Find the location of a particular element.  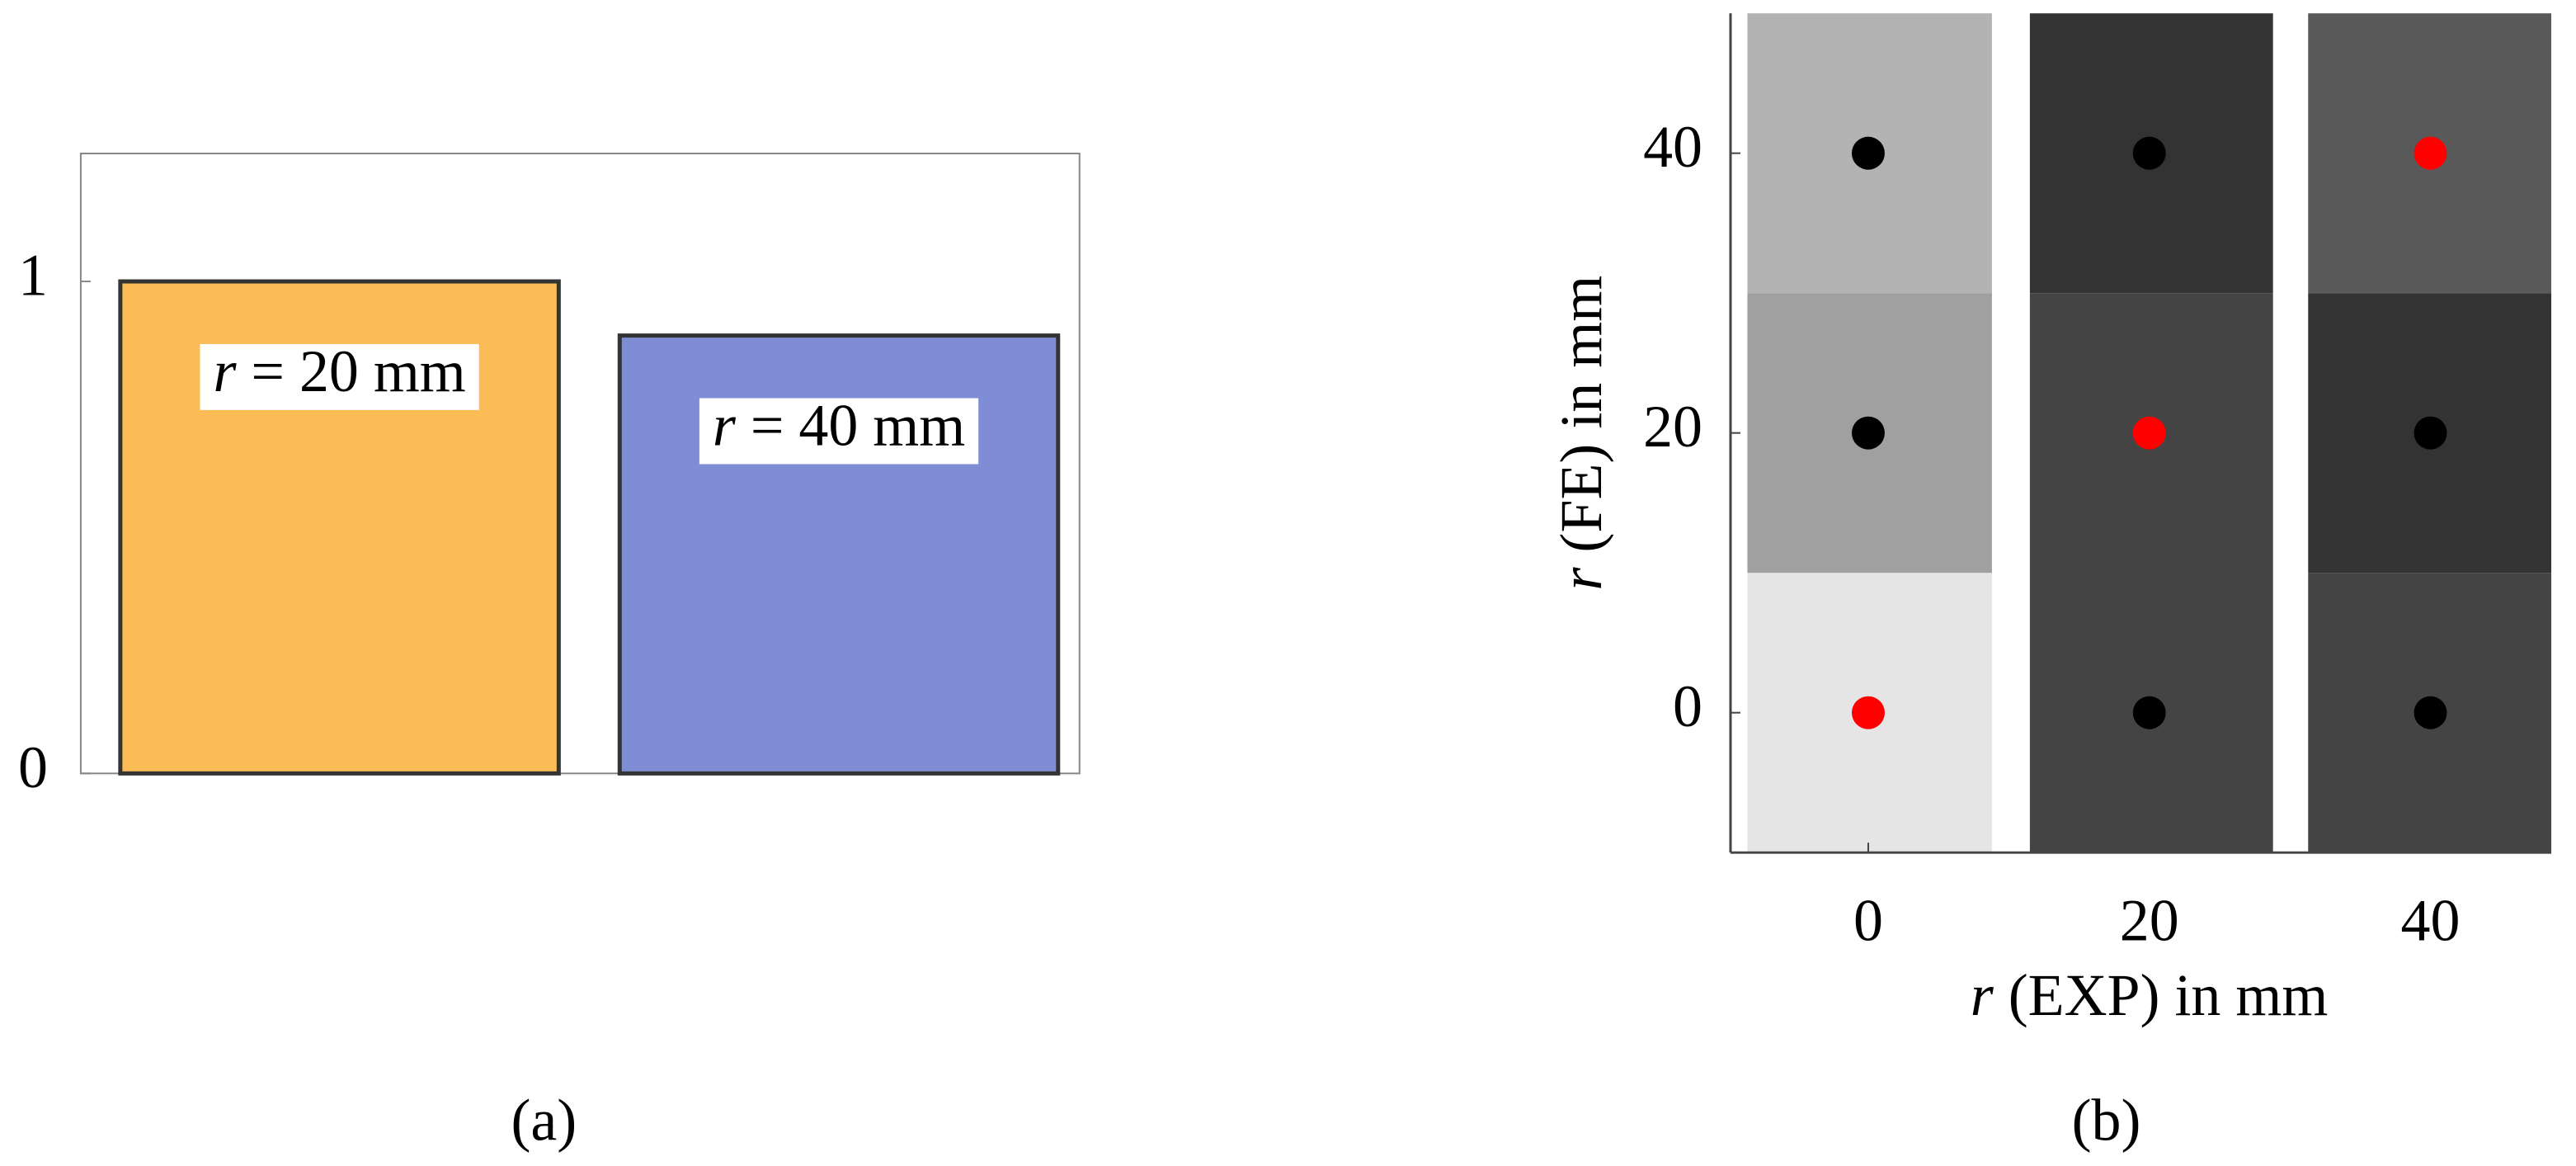

y-tick-label: 20 is located at coordinates (1672, 427).